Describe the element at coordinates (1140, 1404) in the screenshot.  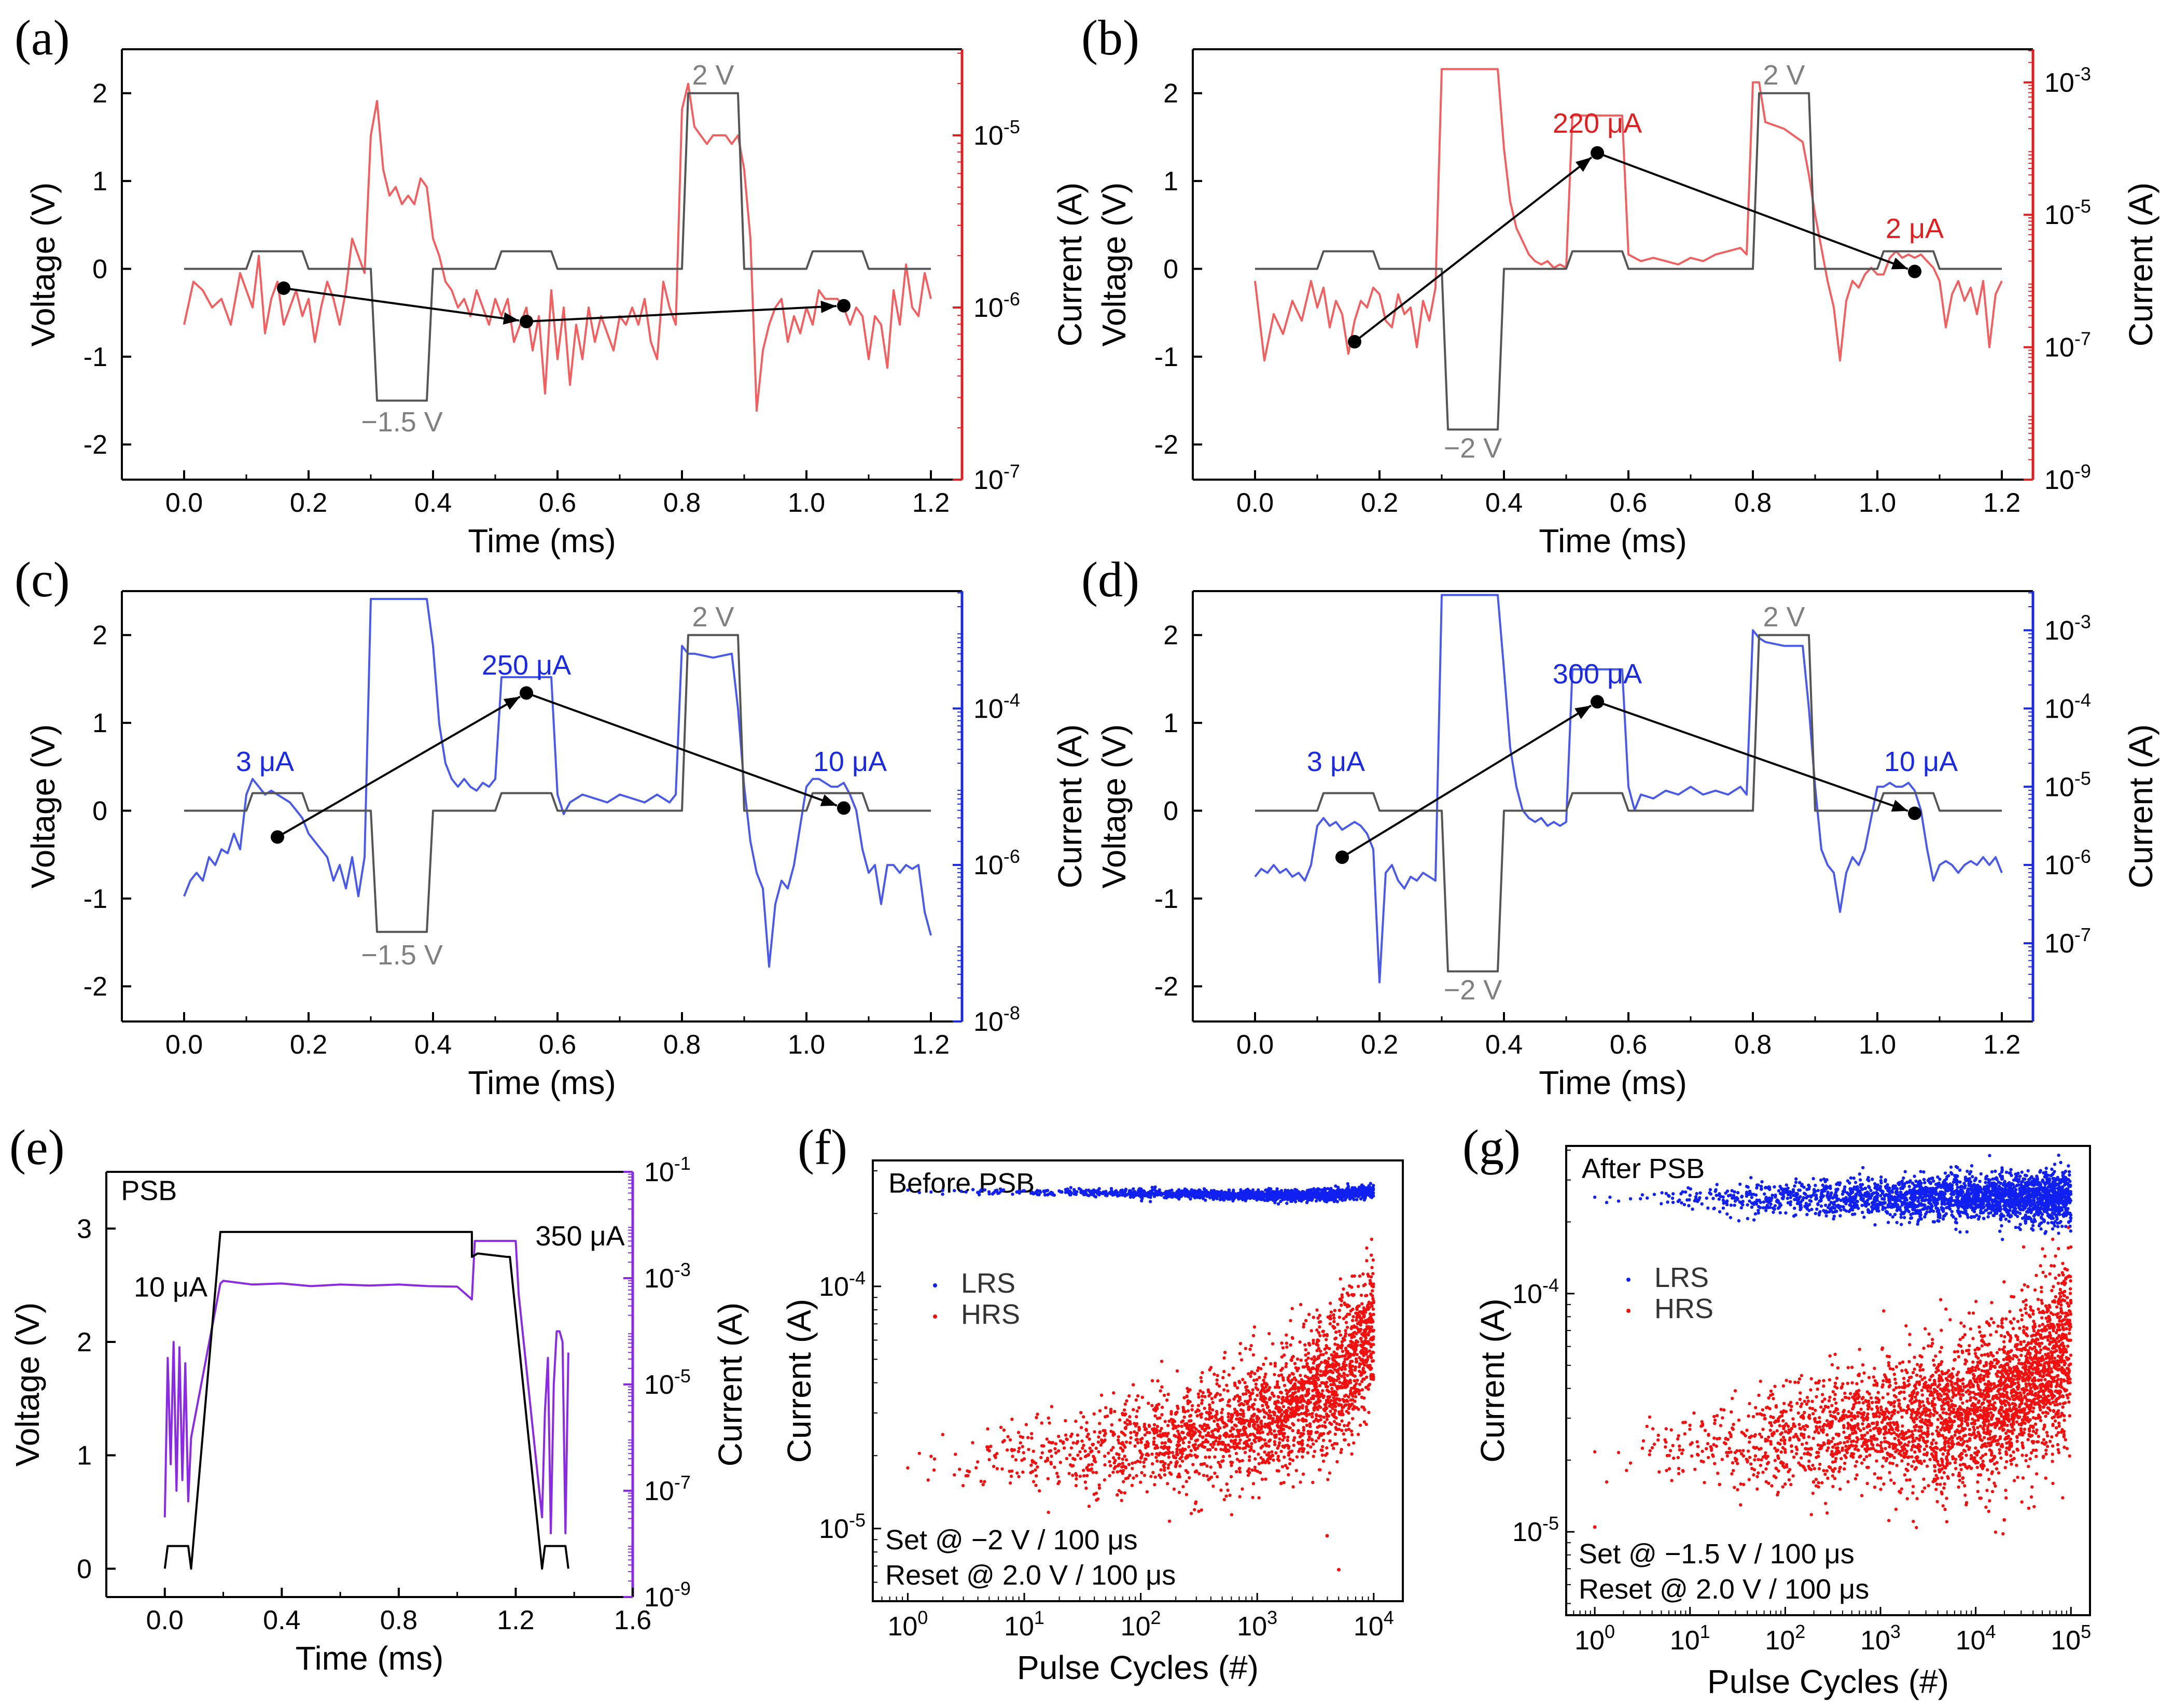
I see `series-hrs` at that location.